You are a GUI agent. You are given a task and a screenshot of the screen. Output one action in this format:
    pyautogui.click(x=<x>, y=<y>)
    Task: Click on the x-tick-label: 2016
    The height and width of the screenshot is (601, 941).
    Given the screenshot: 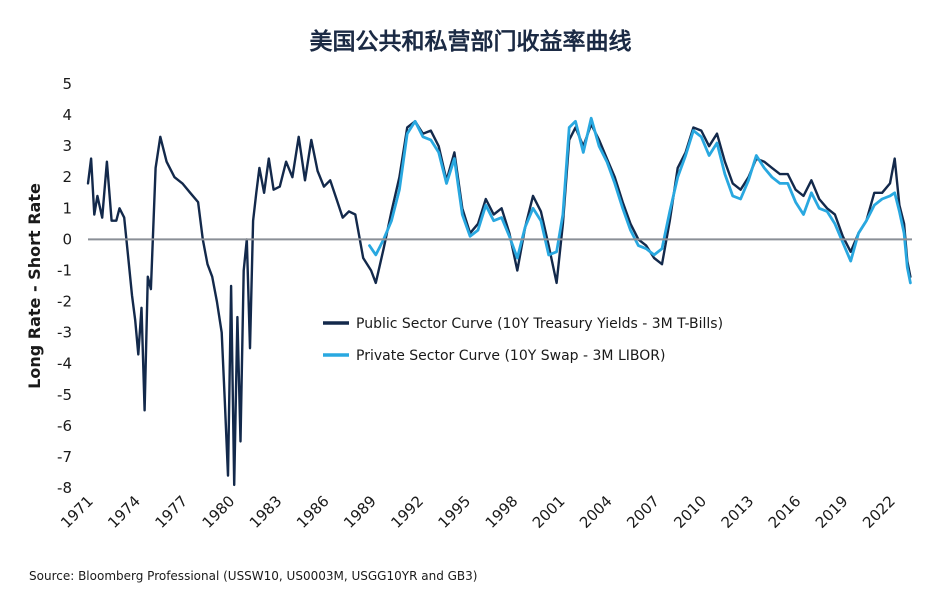 What is the action you would take?
    pyautogui.click(x=785, y=512)
    